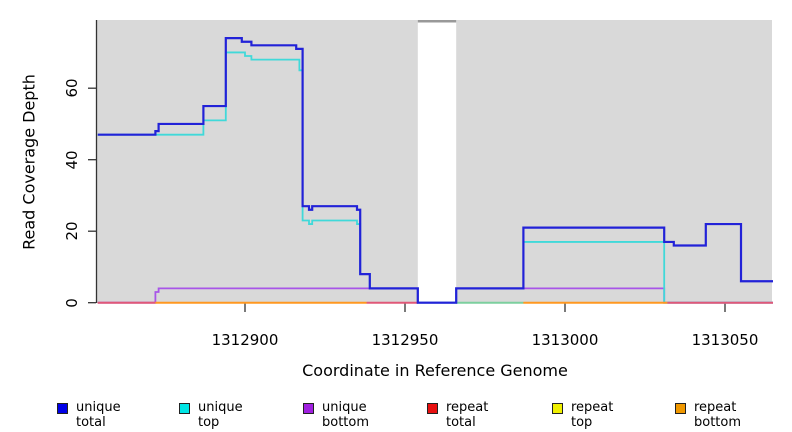  I want to click on legend-label: repeat top, so click(592, 415).